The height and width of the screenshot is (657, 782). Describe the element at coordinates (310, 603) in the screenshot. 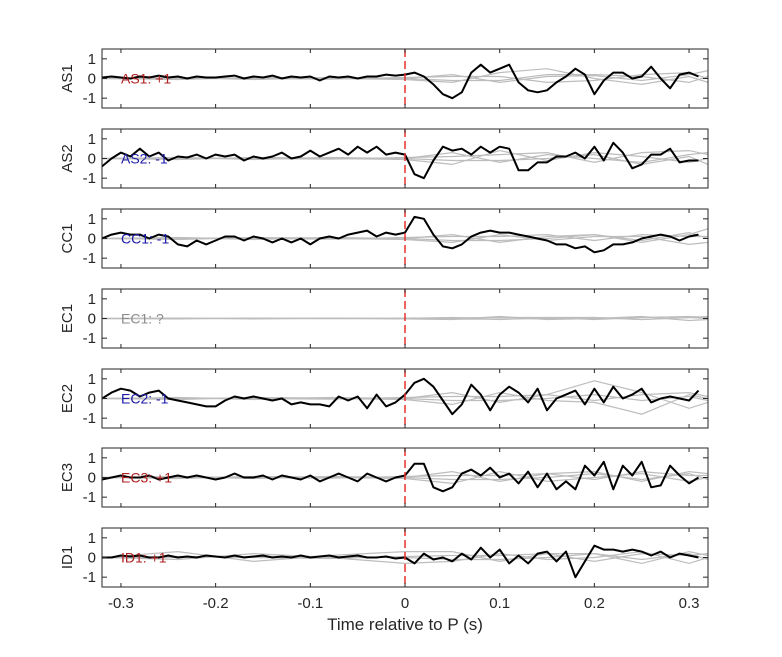

I see `x-tick-label: -0.1` at that location.